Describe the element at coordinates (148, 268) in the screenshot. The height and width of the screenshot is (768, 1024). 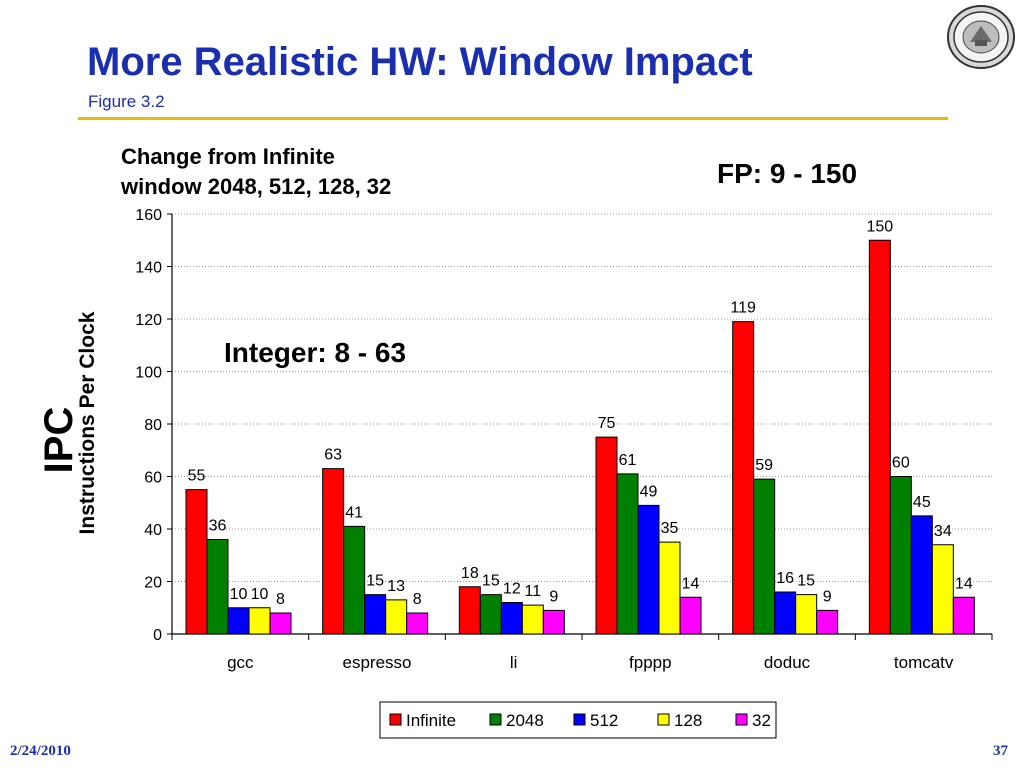
I see `y-tick-label: 140` at that location.